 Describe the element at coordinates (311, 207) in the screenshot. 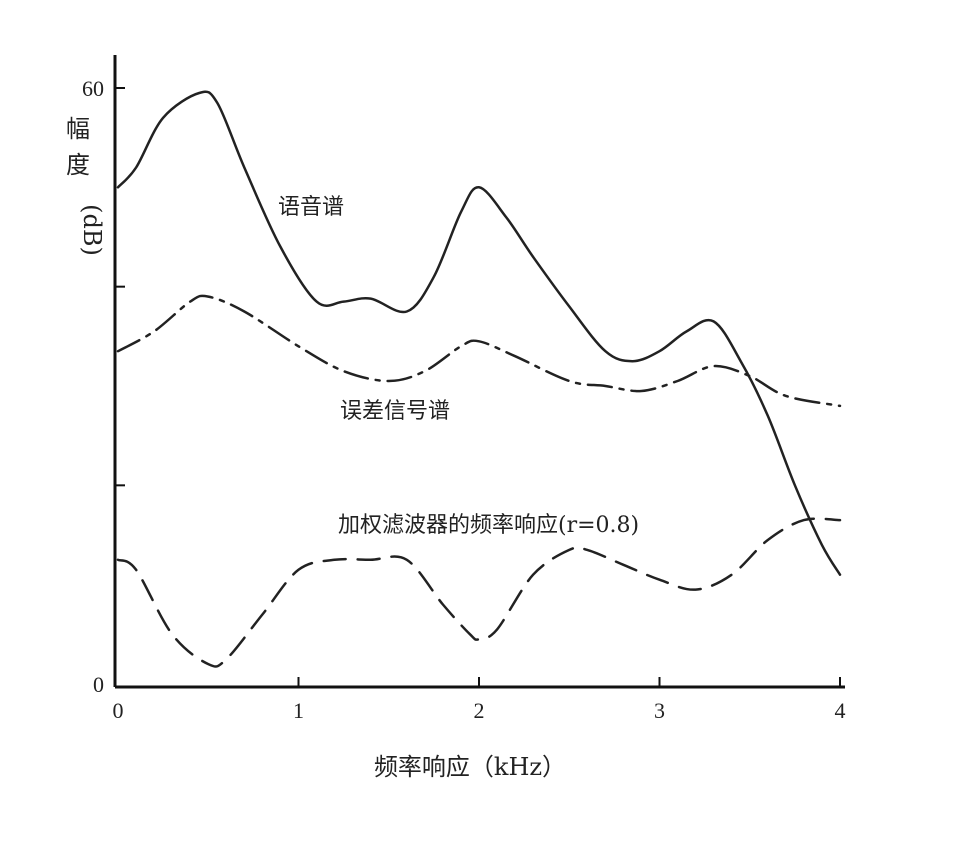

I see `speech-spectrum-label: 语音谱` at that location.